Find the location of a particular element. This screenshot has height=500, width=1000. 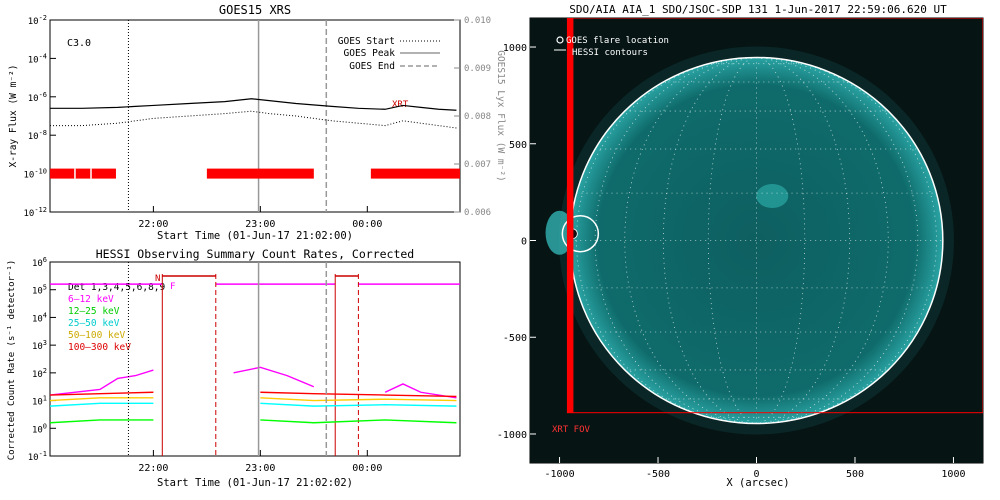

goes-rtick-label-0: 0.006 is located at coordinates (477, 213).